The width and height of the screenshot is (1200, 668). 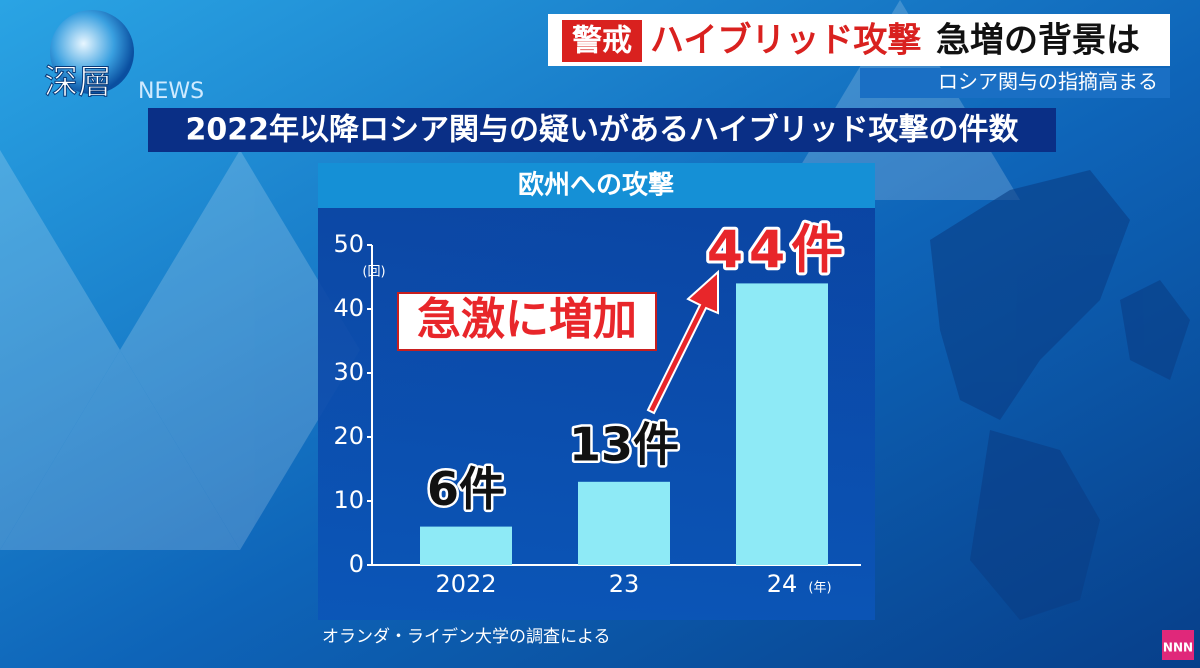 I want to click on panel-title-bar, so click(x=596, y=185).